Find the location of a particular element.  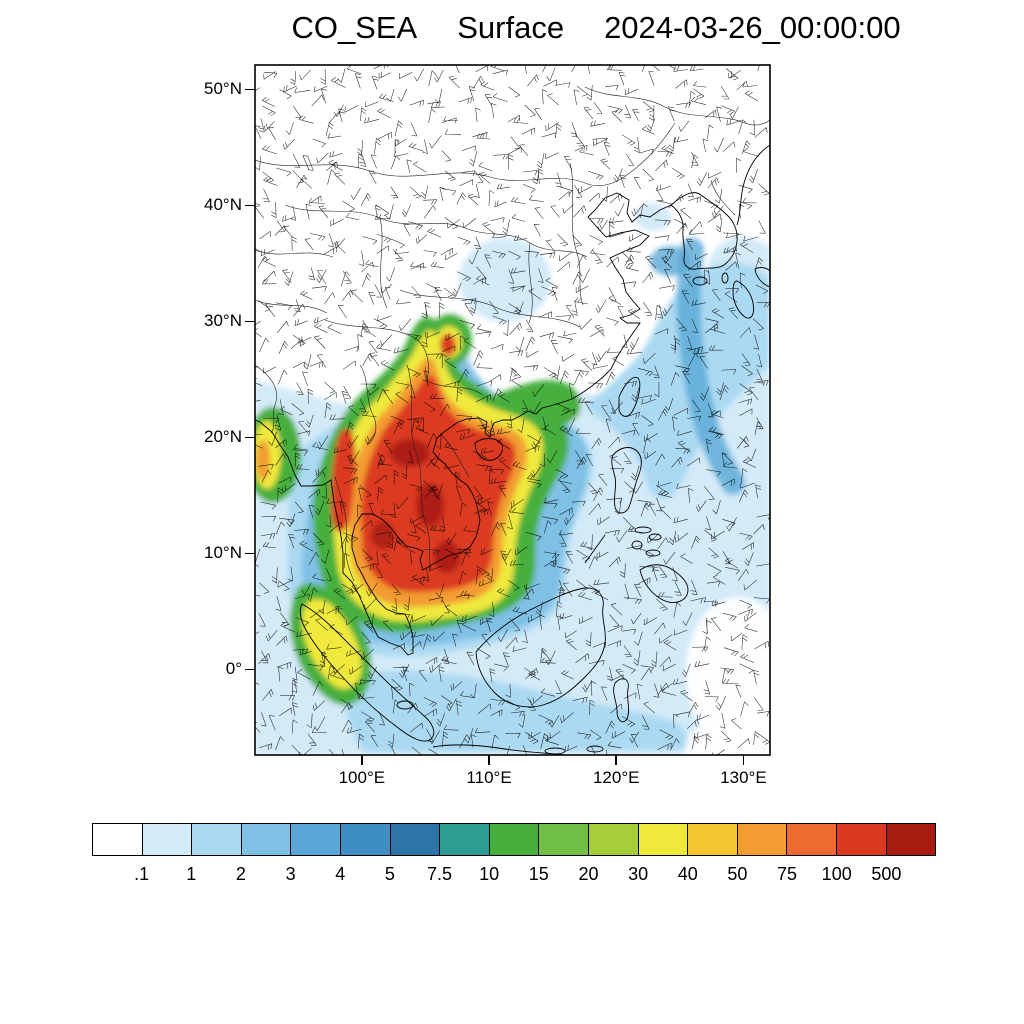

lat-tick-label: 0° is located at coordinates (233, 669).